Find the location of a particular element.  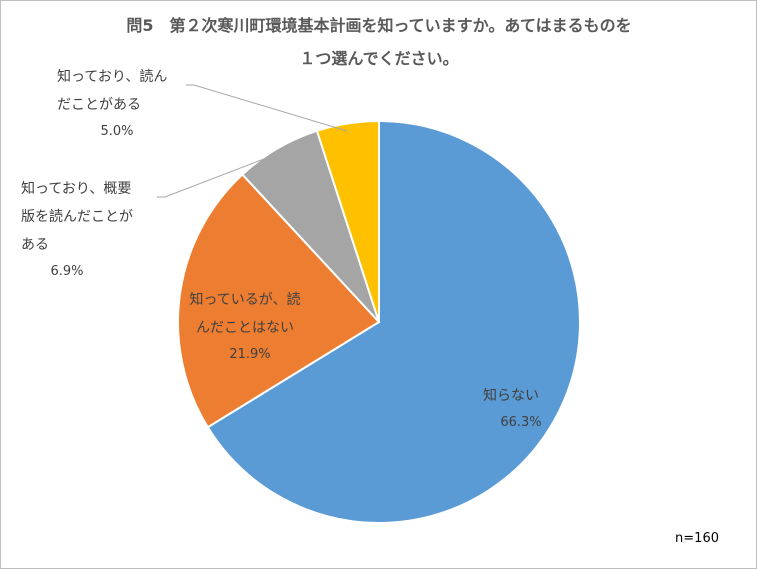

slice-value-label: 6.9% is located at coordinates (66, 271).